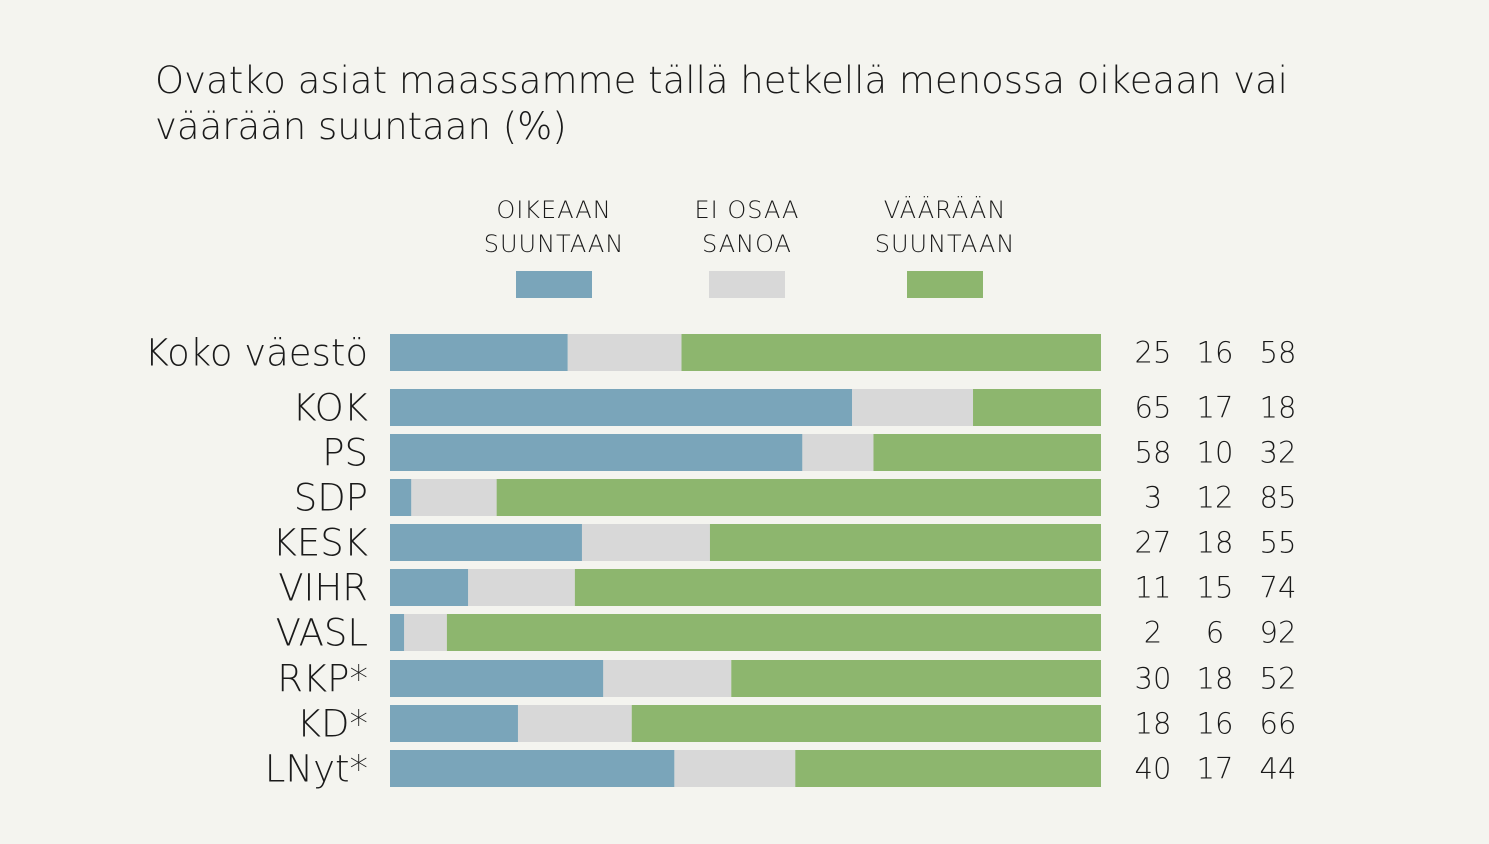  Describe the element at coordinates (1278, 408) in the screenshot. I see `value-label-kok-2: 18` at that location.